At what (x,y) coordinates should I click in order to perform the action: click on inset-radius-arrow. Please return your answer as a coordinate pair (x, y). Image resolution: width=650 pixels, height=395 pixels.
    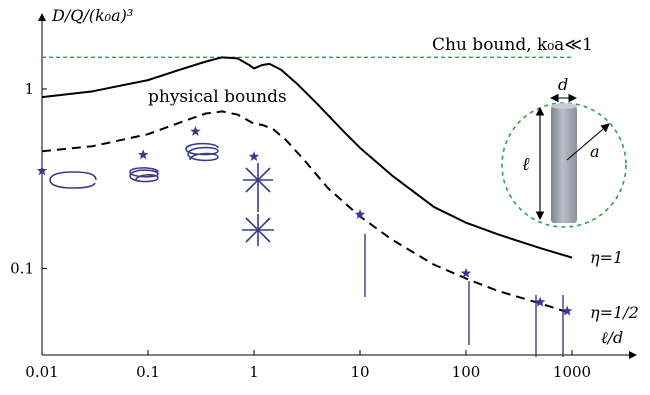
    Looking at the image, I should click on (588, 142).